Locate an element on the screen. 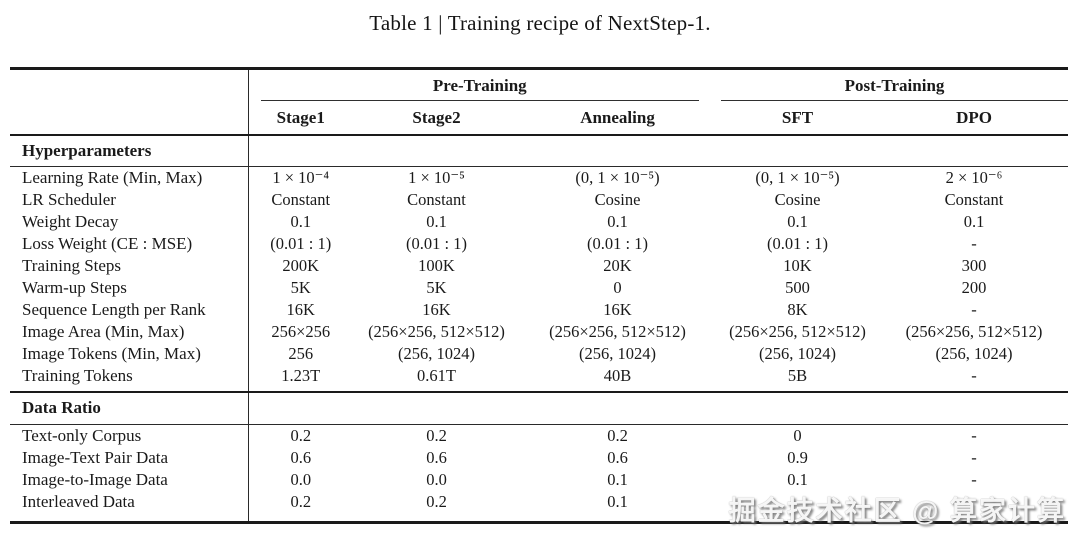  table-row: Interleaved Data 0.2 0.2 0.1 is located at coordinates (539, 506).